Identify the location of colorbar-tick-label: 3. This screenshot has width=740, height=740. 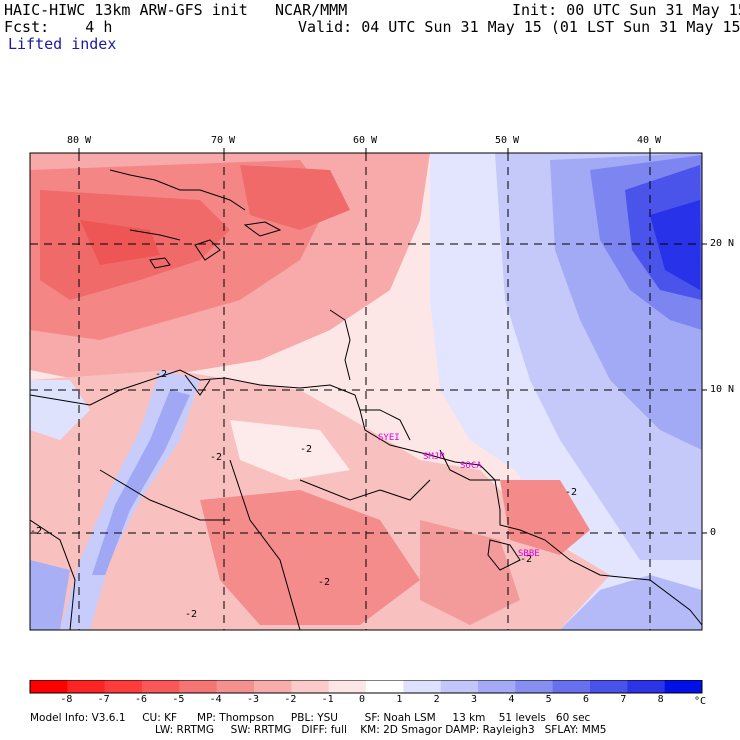
(474, 699).